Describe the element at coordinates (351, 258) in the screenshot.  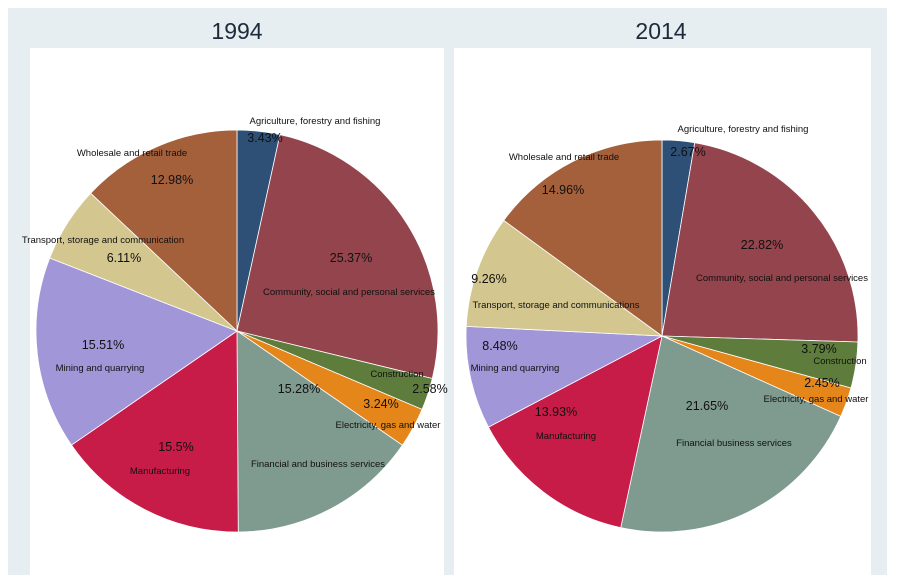
I see `slice-value-label: 25.37%` at that location.